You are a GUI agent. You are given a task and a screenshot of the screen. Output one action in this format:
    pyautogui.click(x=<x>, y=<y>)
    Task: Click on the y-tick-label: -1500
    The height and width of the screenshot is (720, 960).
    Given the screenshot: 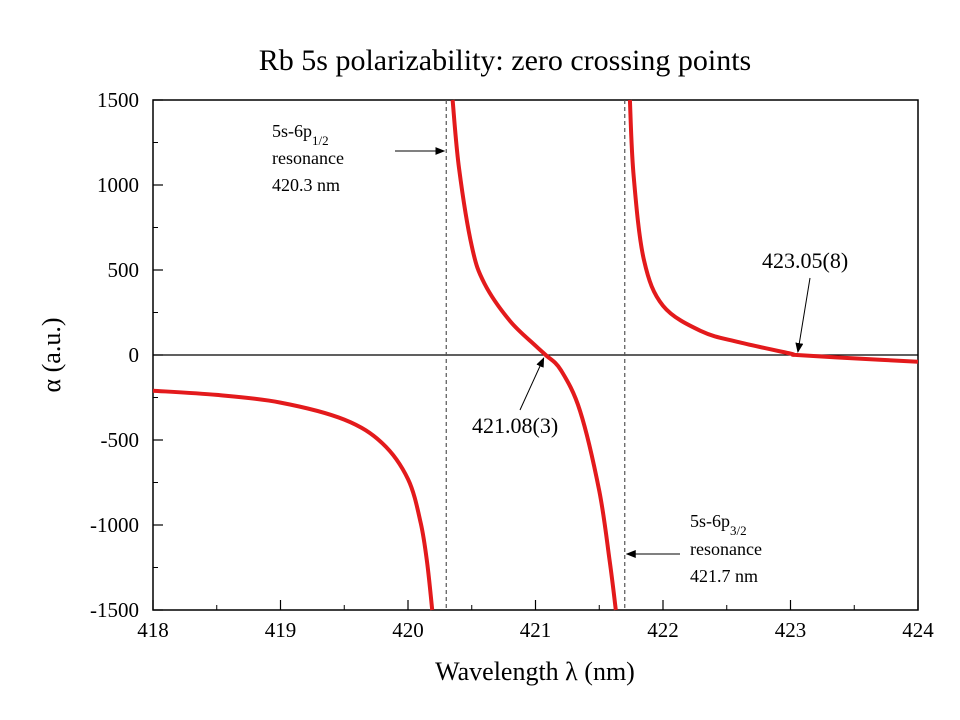 What is the action you would take?
    pyautogui.click(x=114, y=610)
    